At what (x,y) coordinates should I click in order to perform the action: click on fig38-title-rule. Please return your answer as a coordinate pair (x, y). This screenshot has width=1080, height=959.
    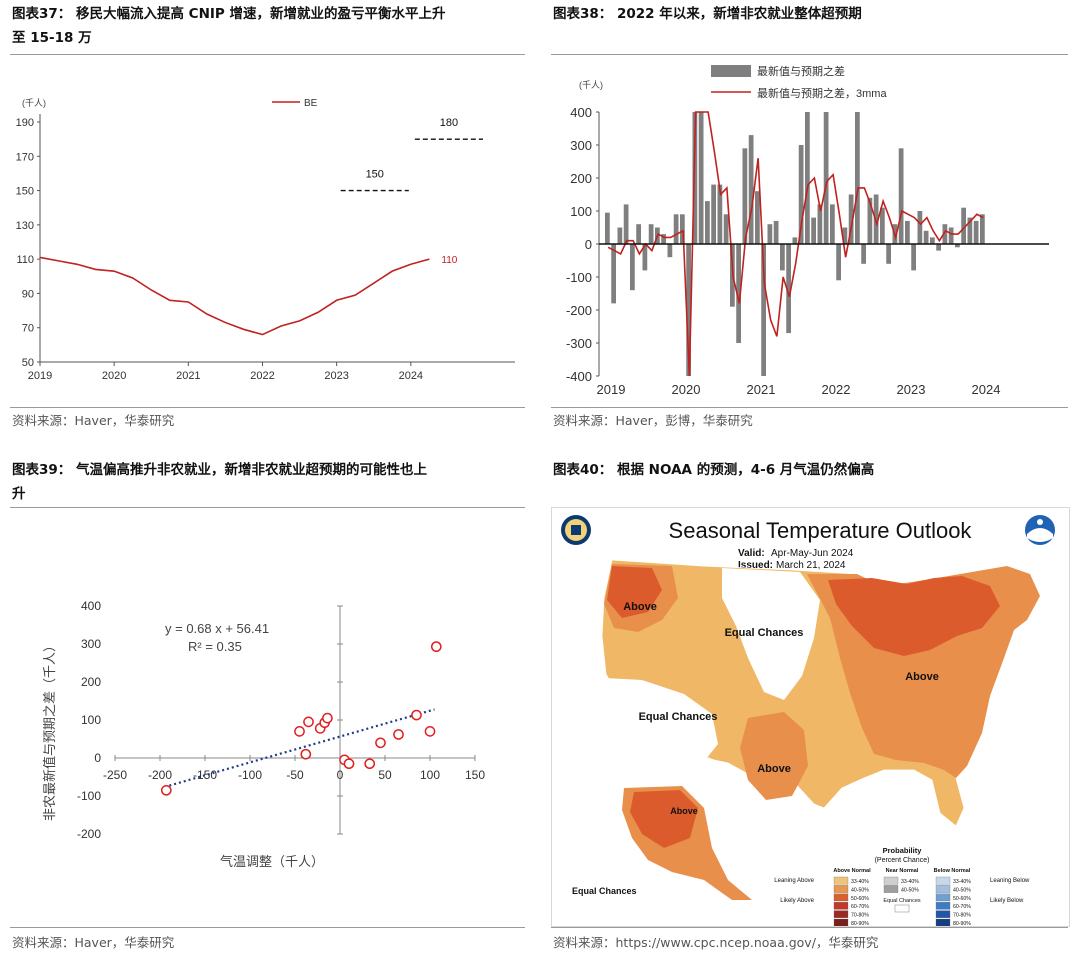
    Looking at the image, I should click on (809, 54).